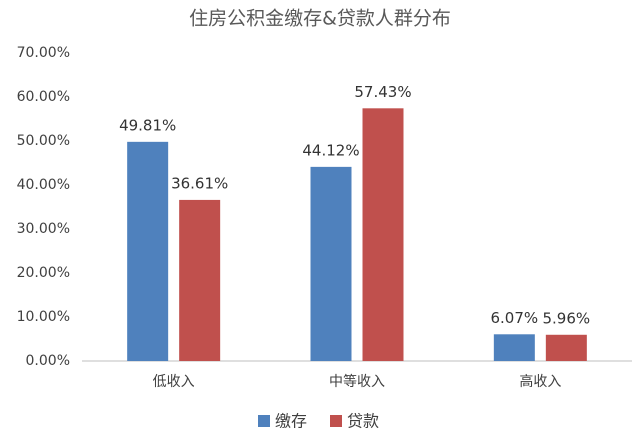 The height and width of the screenshot is (447, 640). Describe the element at coordinates (320, 19) in the screenshot. I see `chart-title: 住房公积金缴存&贷款人群分布` at that location.